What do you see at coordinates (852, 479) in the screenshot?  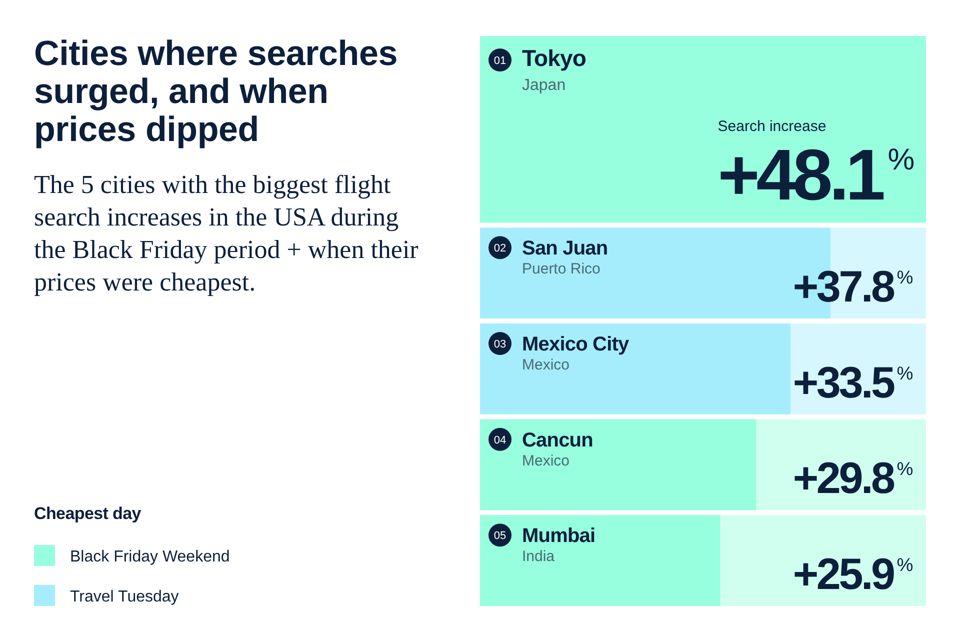 I see `data-label: +29.8$^{%}$` at bounding box center [852, 479].